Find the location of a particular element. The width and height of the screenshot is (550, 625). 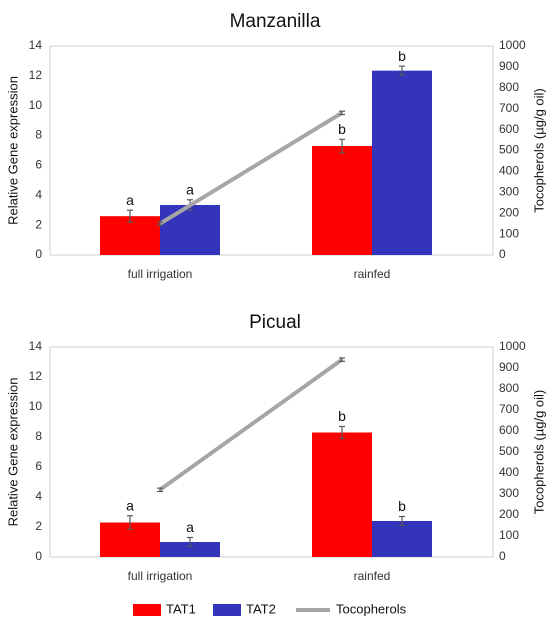

legend: TAT1 TAT2 Tocopherols is located at coordinates (270, 608).